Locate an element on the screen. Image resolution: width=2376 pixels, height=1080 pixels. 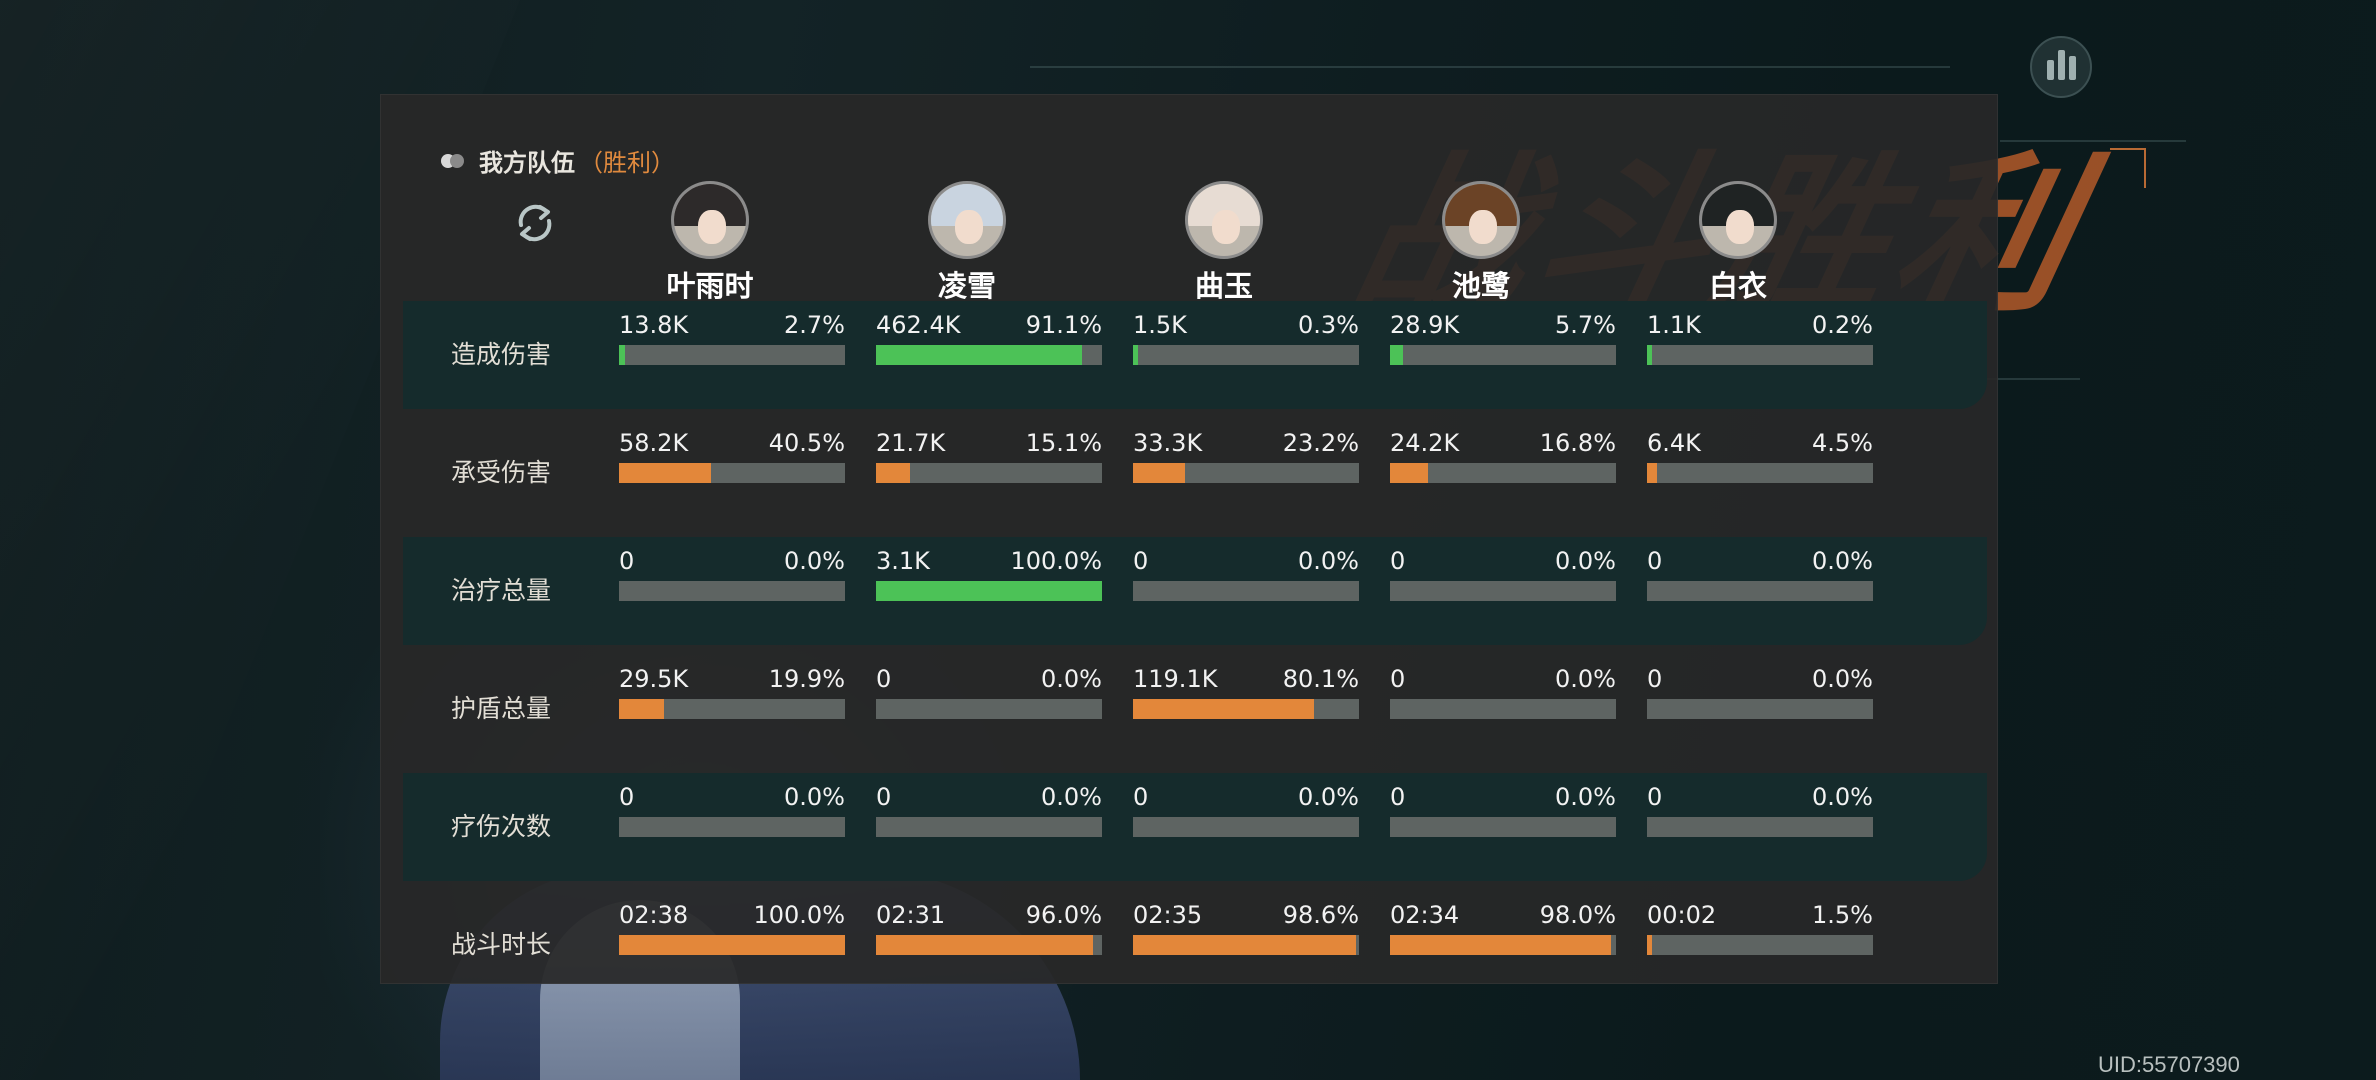
stat-value: 6.4K is located at coordinates (1674, 443).